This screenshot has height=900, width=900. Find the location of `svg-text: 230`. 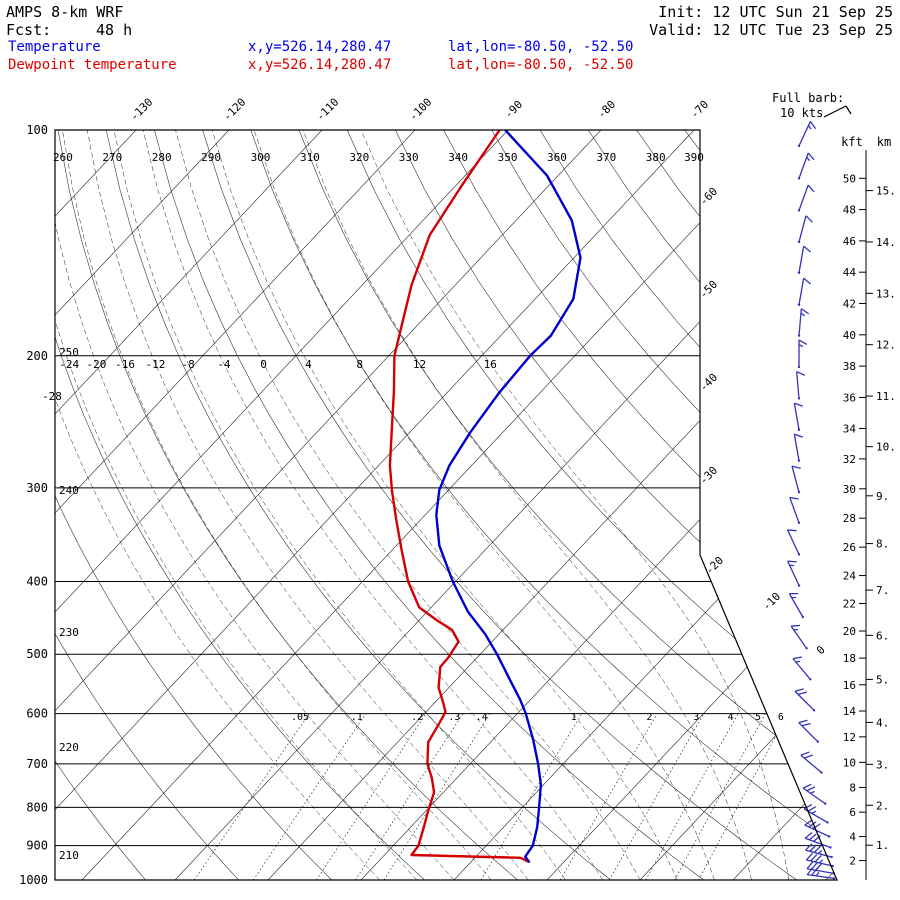

svg-text: 230 is located at coordinates (69, 632).